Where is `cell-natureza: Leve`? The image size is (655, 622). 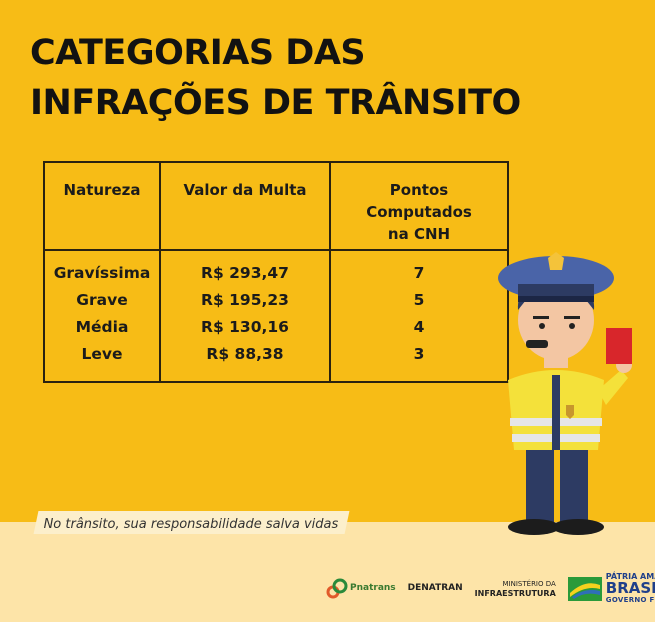
cell-natureza: Leve is located at coordinates (102, 361).